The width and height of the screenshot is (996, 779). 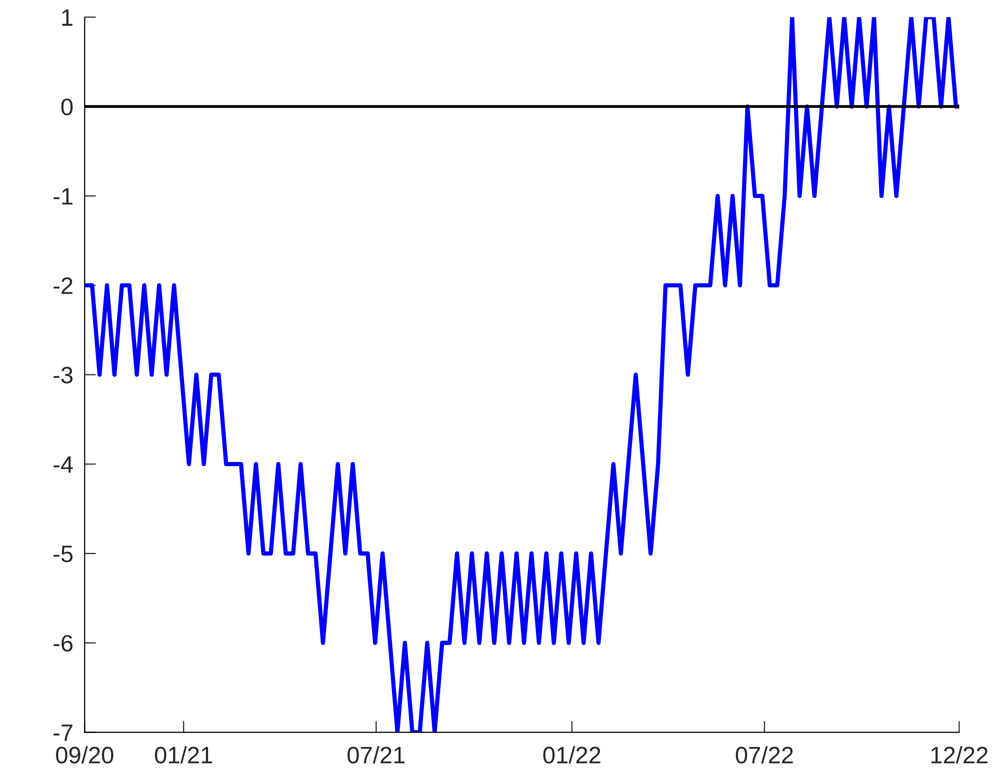 I want to click on x-tick-label: 07/21, so click(x=376, y=755).